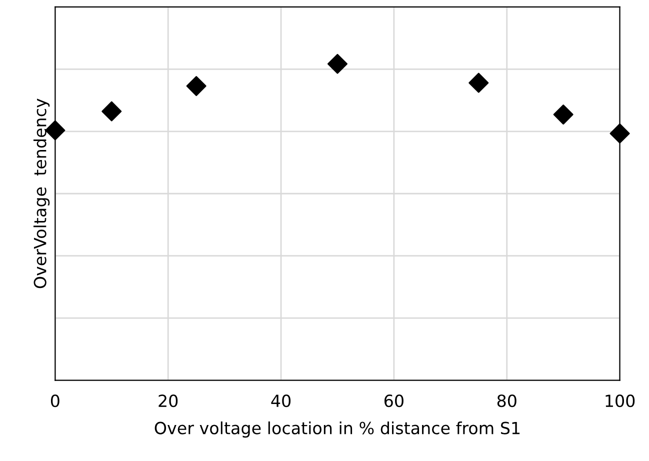 This screenshot has width=649, height=461. What do you see at coordinates (620, 401) in the screenshot?
I see `x-tick-label: 100` at bounding box center [620, 401].